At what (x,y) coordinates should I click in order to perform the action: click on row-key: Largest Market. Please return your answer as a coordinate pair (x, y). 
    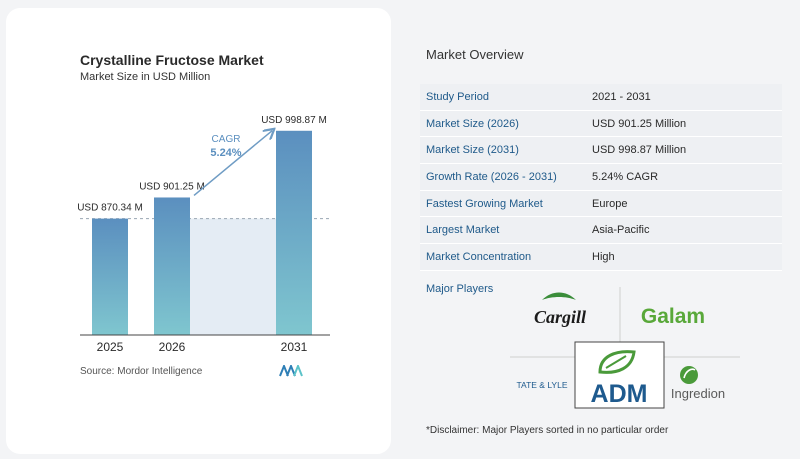
    Looking at the image, I should click on (463, 230).